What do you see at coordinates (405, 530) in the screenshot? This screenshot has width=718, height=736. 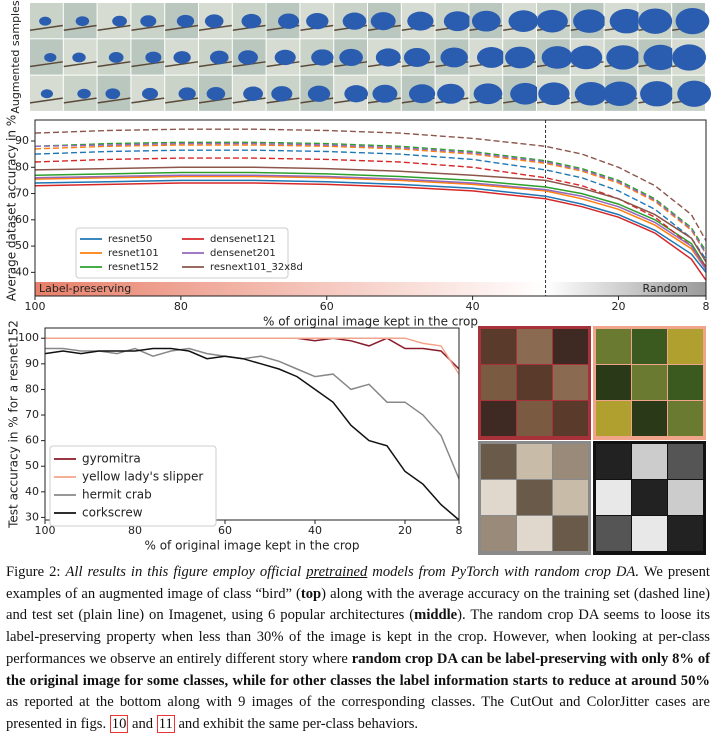 I see `x-tick-label: 20` at bounding box center [405, 530].